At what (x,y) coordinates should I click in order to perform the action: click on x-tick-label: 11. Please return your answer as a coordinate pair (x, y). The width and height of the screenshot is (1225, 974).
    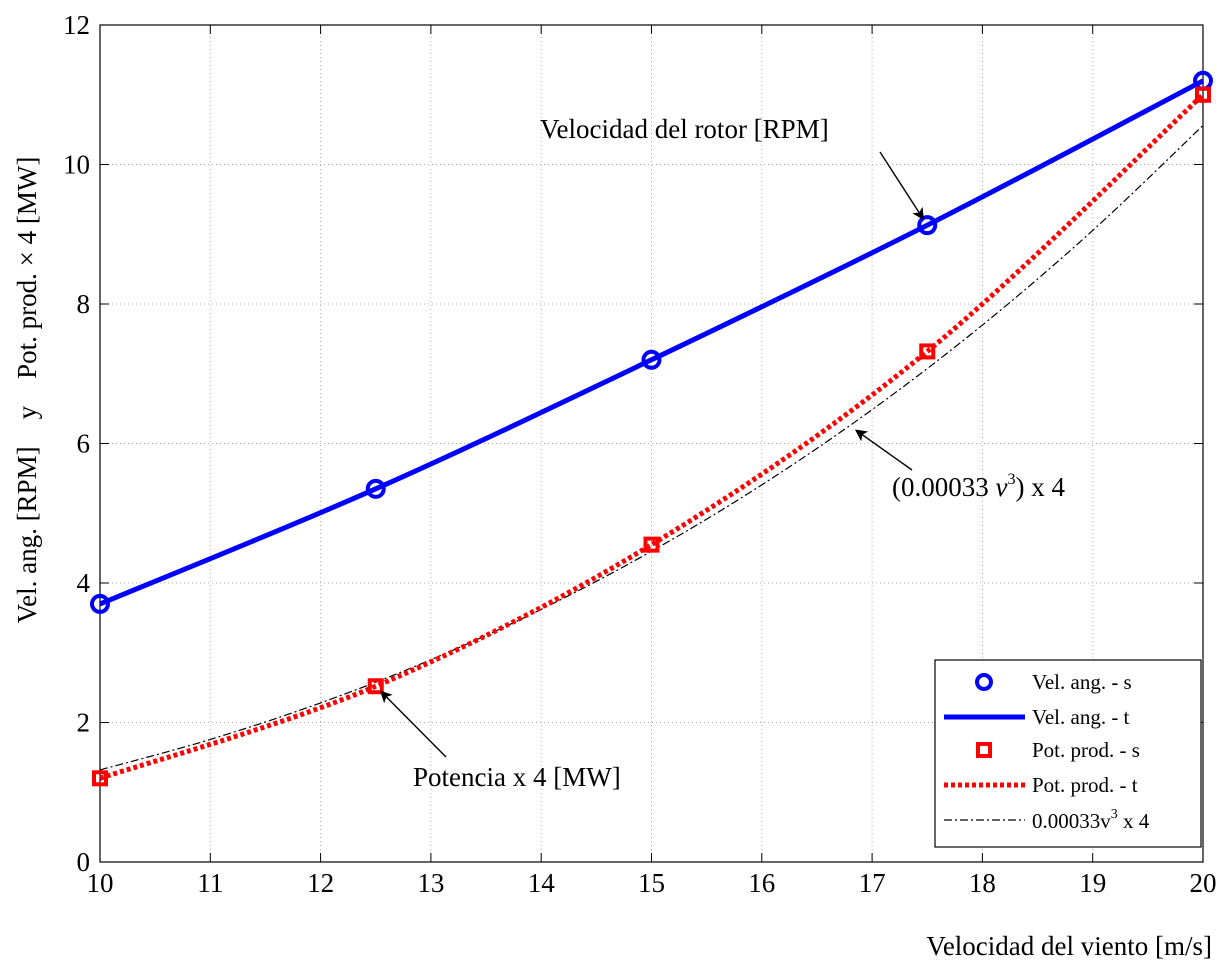
    Looking at the image, I should click on (210, 883).